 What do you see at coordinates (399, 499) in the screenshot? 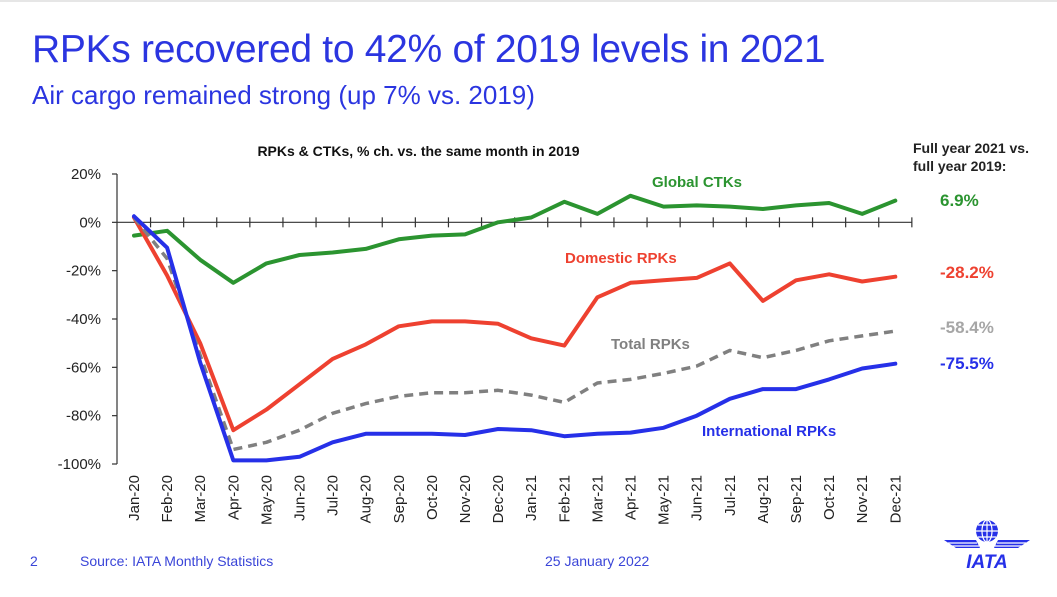
I see `x-tick-label: Sep-20` at bounding box center [399, 499].